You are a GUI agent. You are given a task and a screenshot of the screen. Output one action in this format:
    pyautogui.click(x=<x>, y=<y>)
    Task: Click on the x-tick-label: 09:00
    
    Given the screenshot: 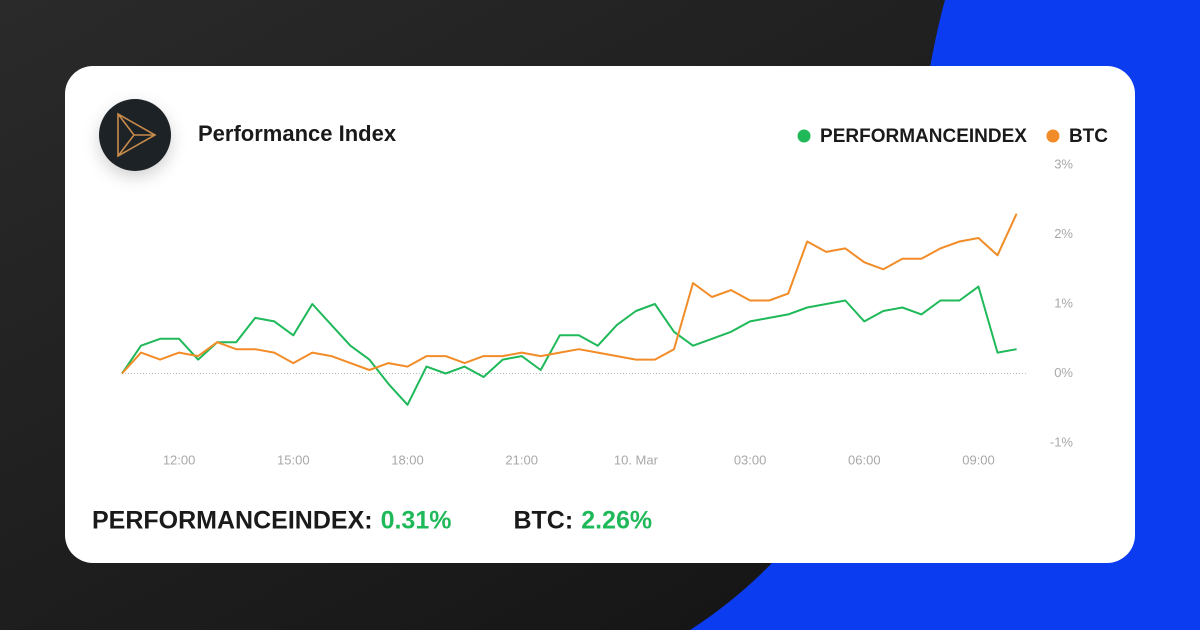 What is the action you would take?
    pyautogui.click(x=978, y=459)
    